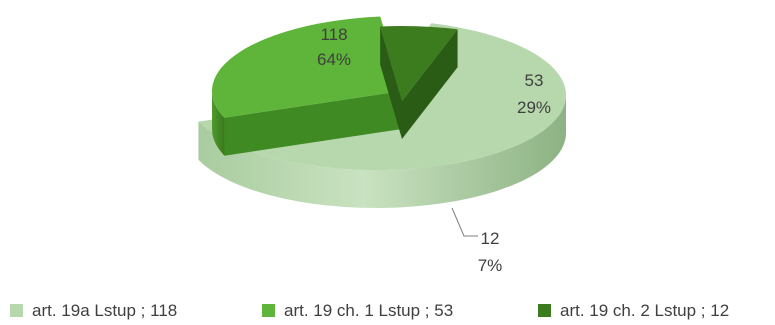  I want to click on data-label-value: 53, so click(534, 80).